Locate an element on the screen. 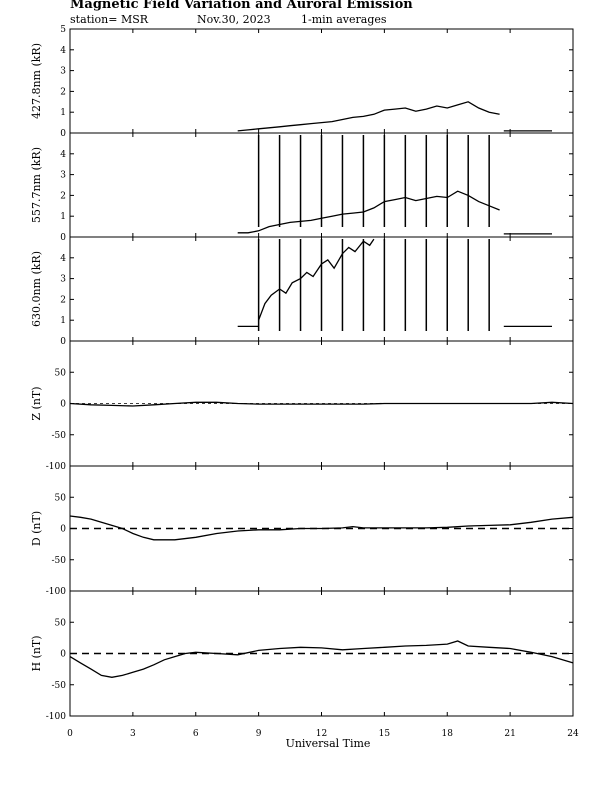  averaging-label: 1-min averages is located at coordinates (344, 19).